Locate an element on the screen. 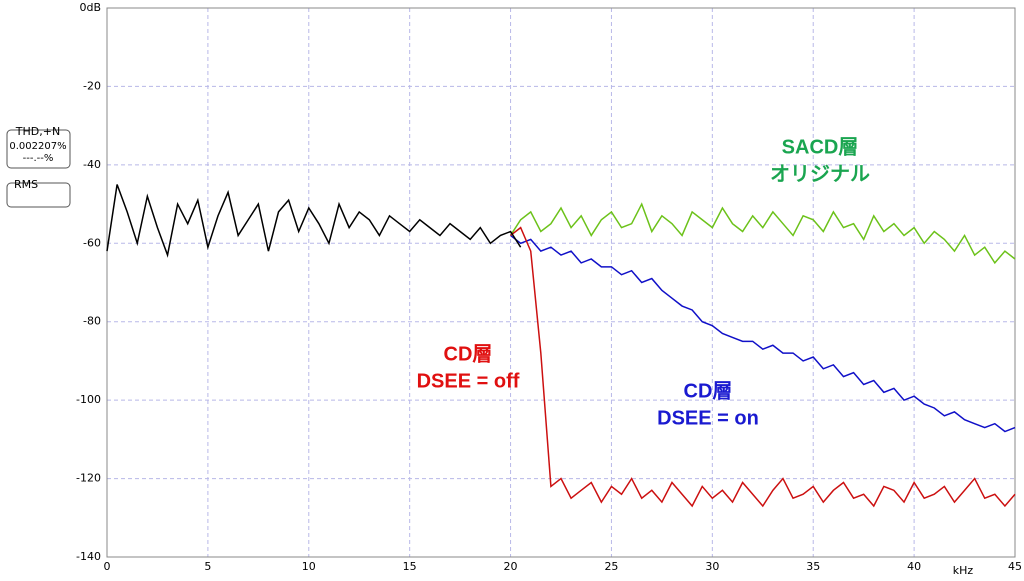 Image resolution: width=1024 pixels, height=581 pixels. x-tick-label: 10 is located at coordinates (309, 566).